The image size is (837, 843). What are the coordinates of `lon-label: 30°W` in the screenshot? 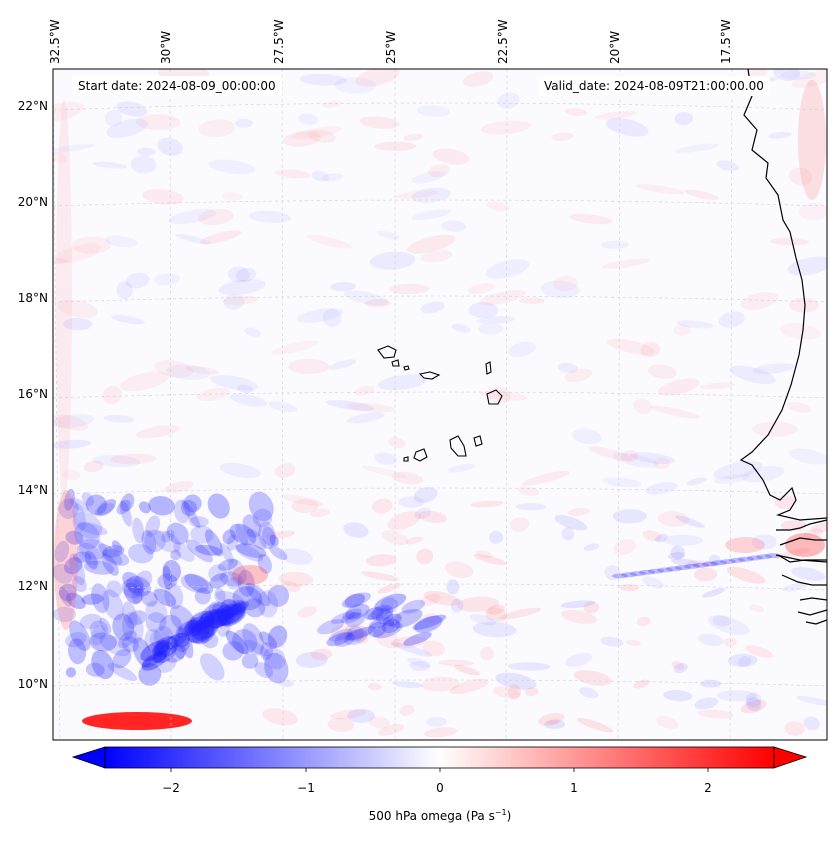 It's located at (166, 47).